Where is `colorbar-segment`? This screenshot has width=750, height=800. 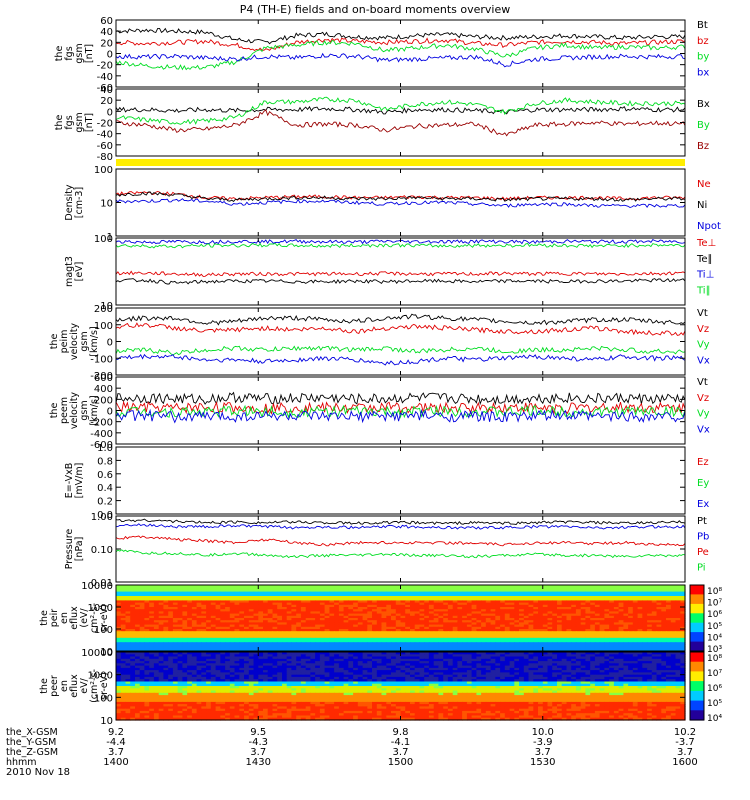 colorbar-segment is located at coordinates (697, 627).